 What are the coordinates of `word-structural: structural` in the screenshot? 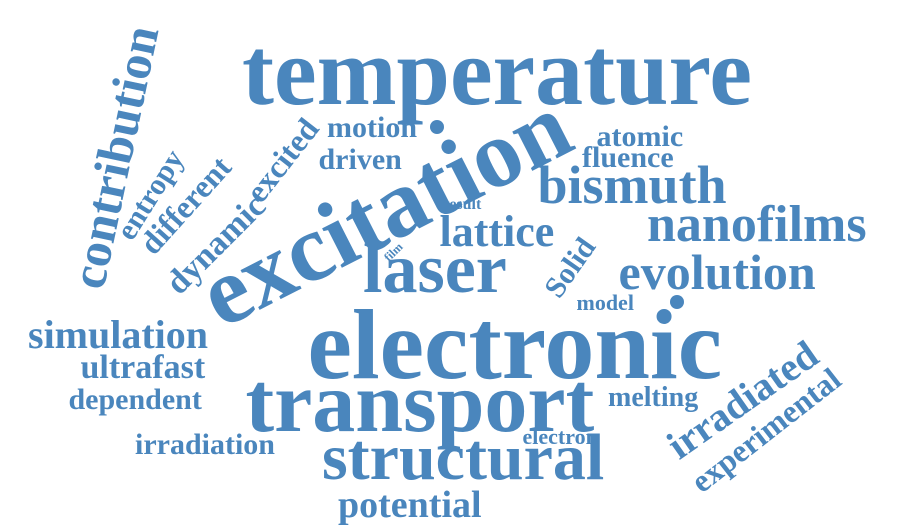 It's located at (463, 457).